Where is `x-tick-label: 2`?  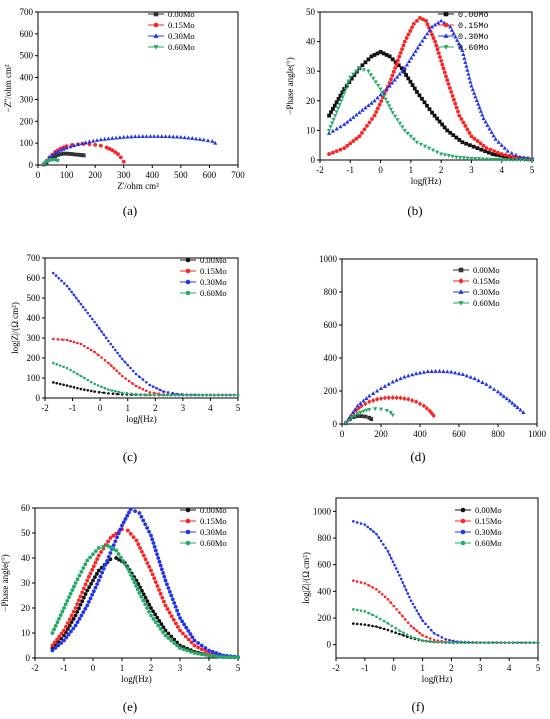 x-tick-label: 2 is located at coordinates (451, 668).